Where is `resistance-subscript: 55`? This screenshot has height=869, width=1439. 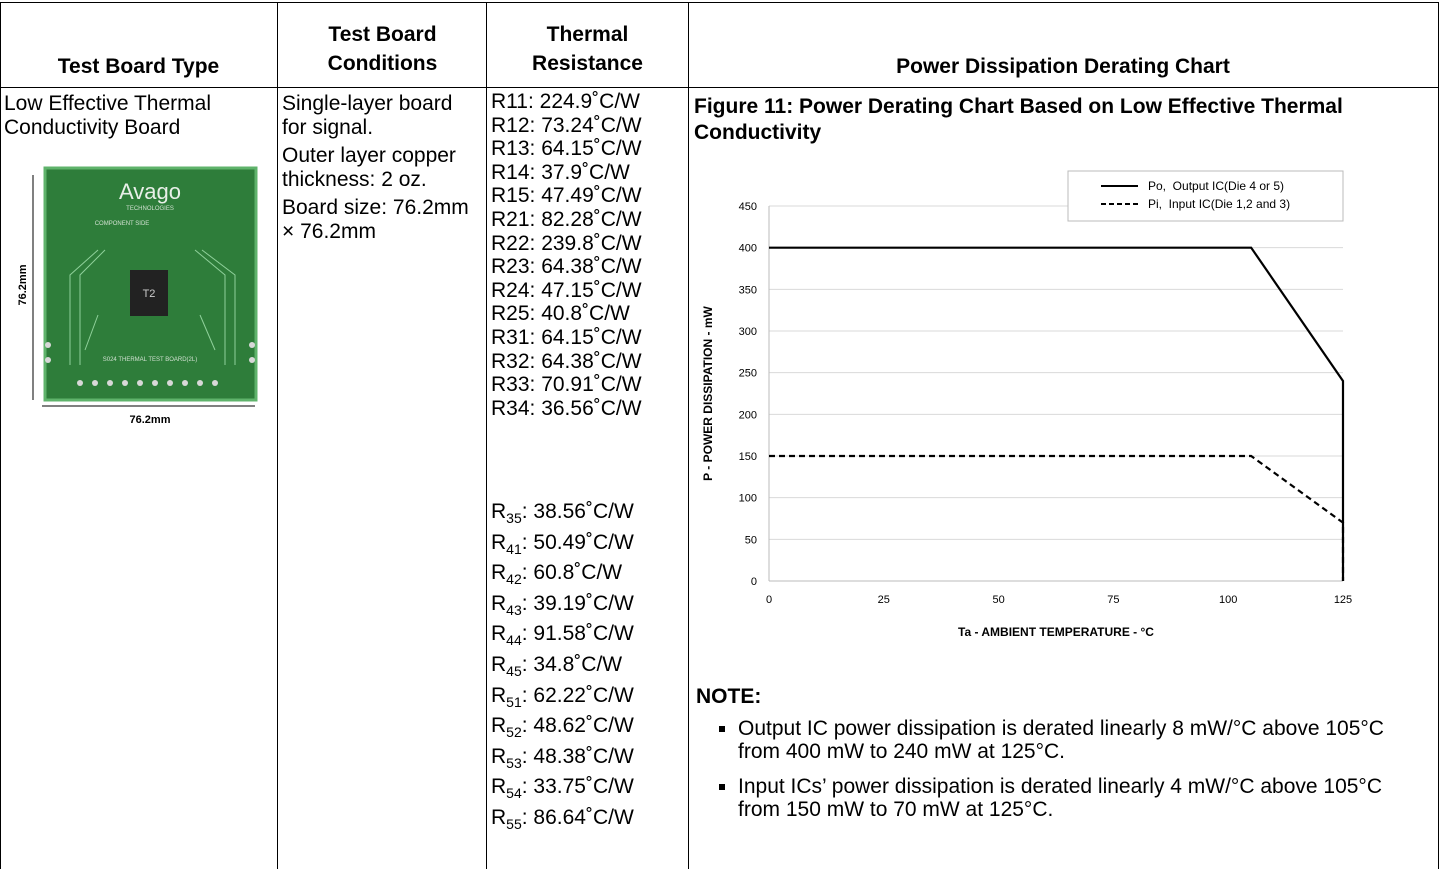
resistance-subscript: 55 is located at coordinates (514, 824).